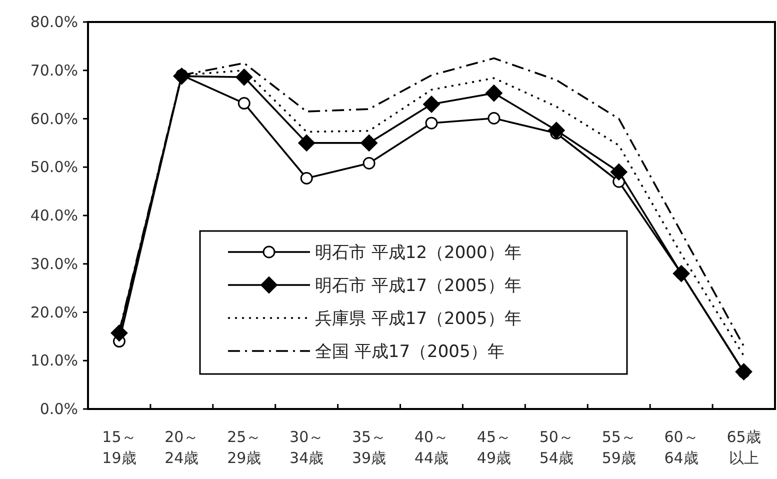  What do you see at coordinates (54, 70) in the screenshot?
I see `y-tick-label: 70.0%` at bounding box center [54, 70].